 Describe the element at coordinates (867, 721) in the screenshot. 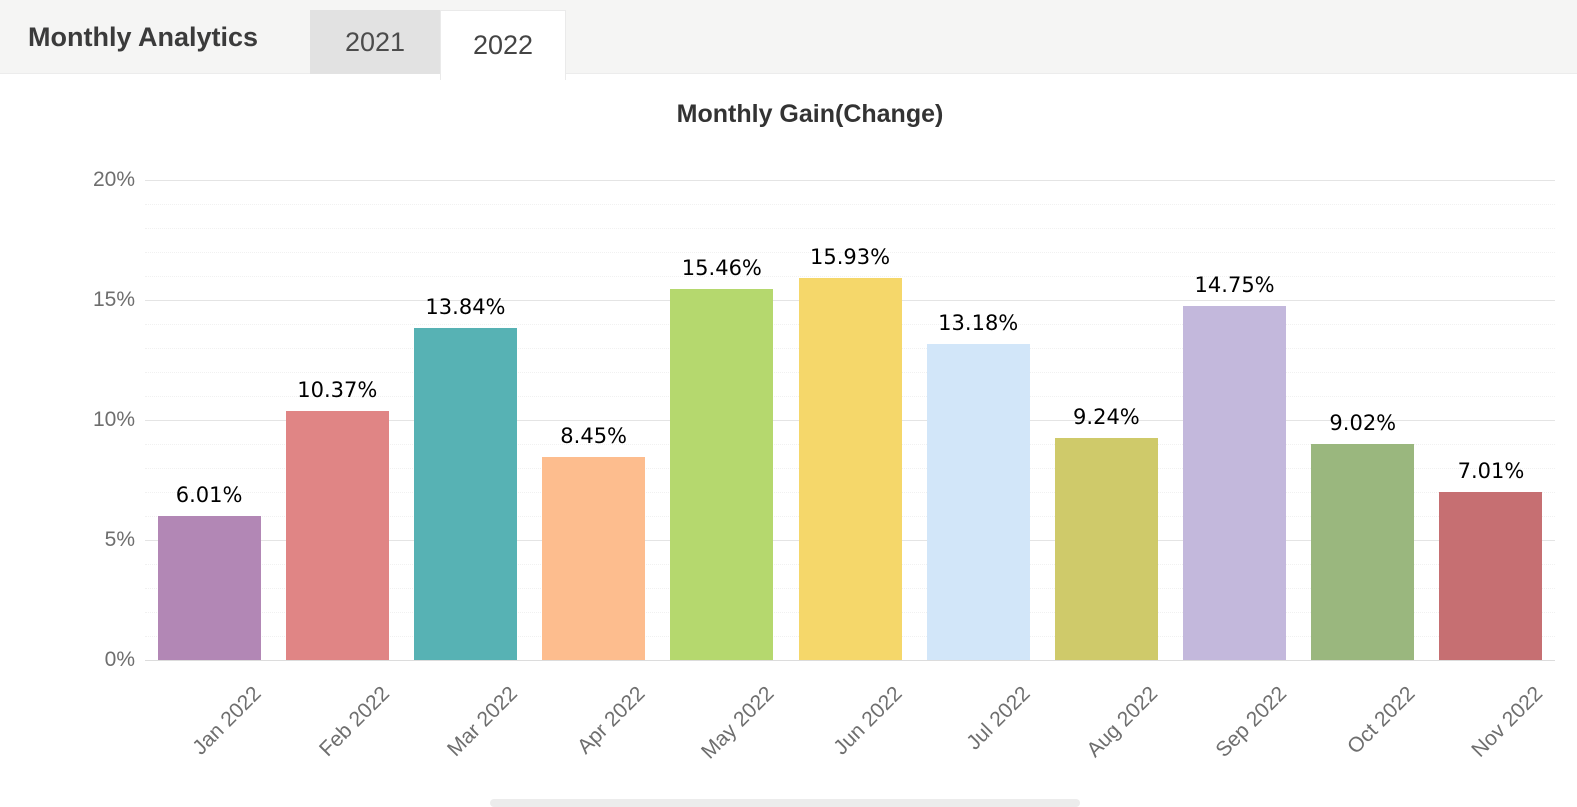

I see `x-axis-label-jun-2022: Jun 2022` at that location.